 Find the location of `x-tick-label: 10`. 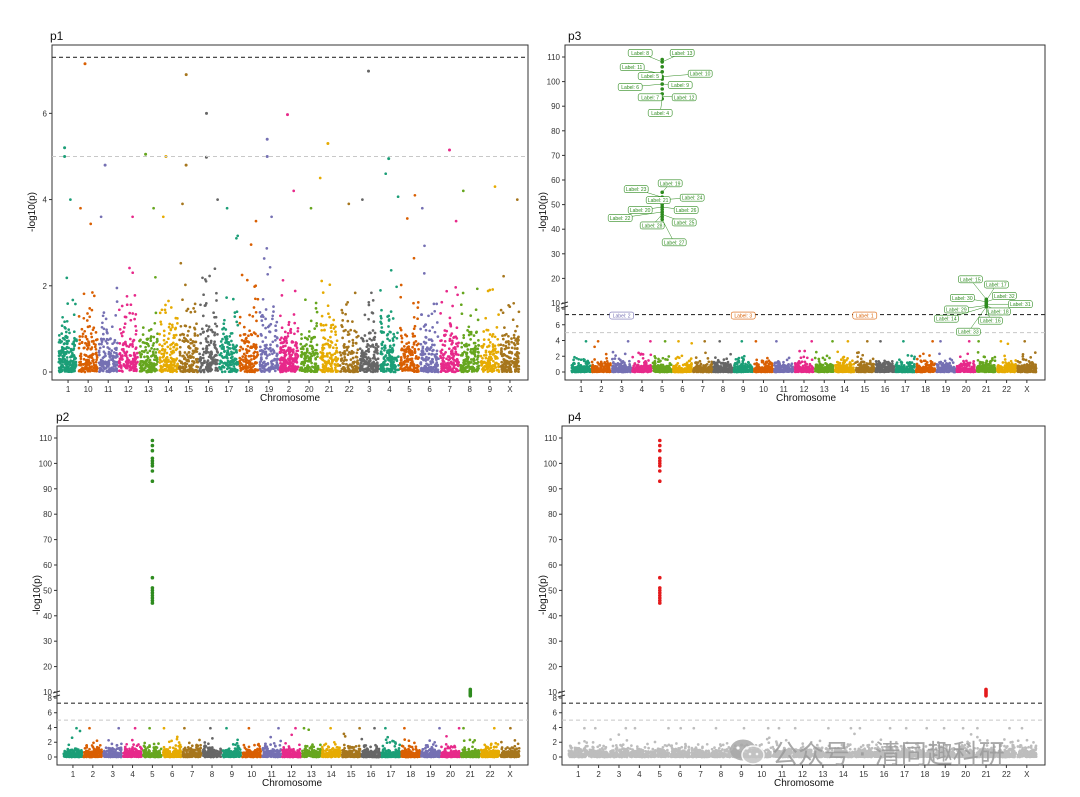

x-tick-label: 10 is located at coordinates (88, 389).